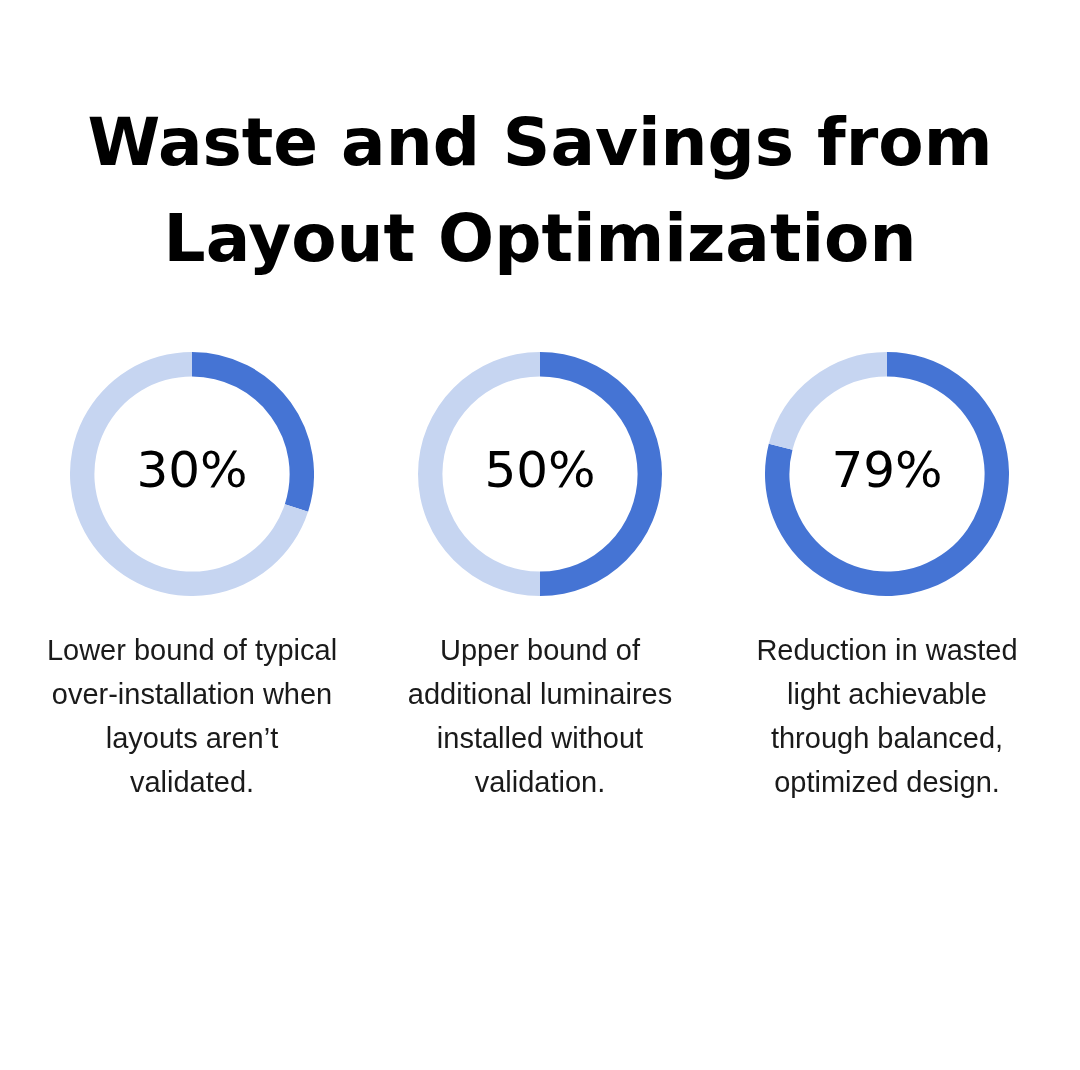 This screenshot has height=1070, width=1080. Describe the element at coordinates (540, 469) in the screenshot. I see `data-label: 50%` at that location.